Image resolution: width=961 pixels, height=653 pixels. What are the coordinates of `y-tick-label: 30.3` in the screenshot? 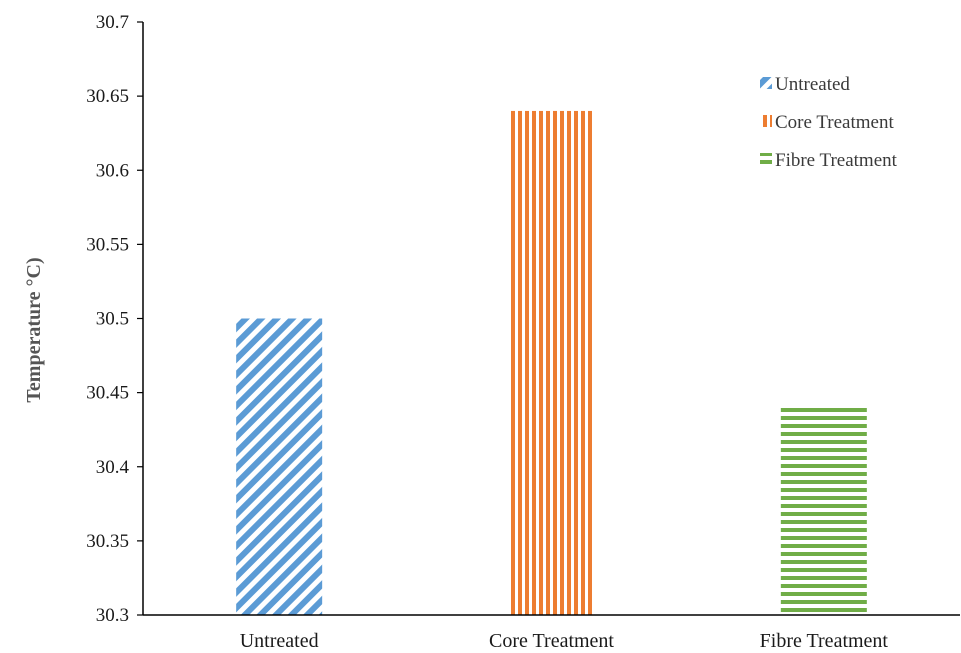 It's located at (112, 615).